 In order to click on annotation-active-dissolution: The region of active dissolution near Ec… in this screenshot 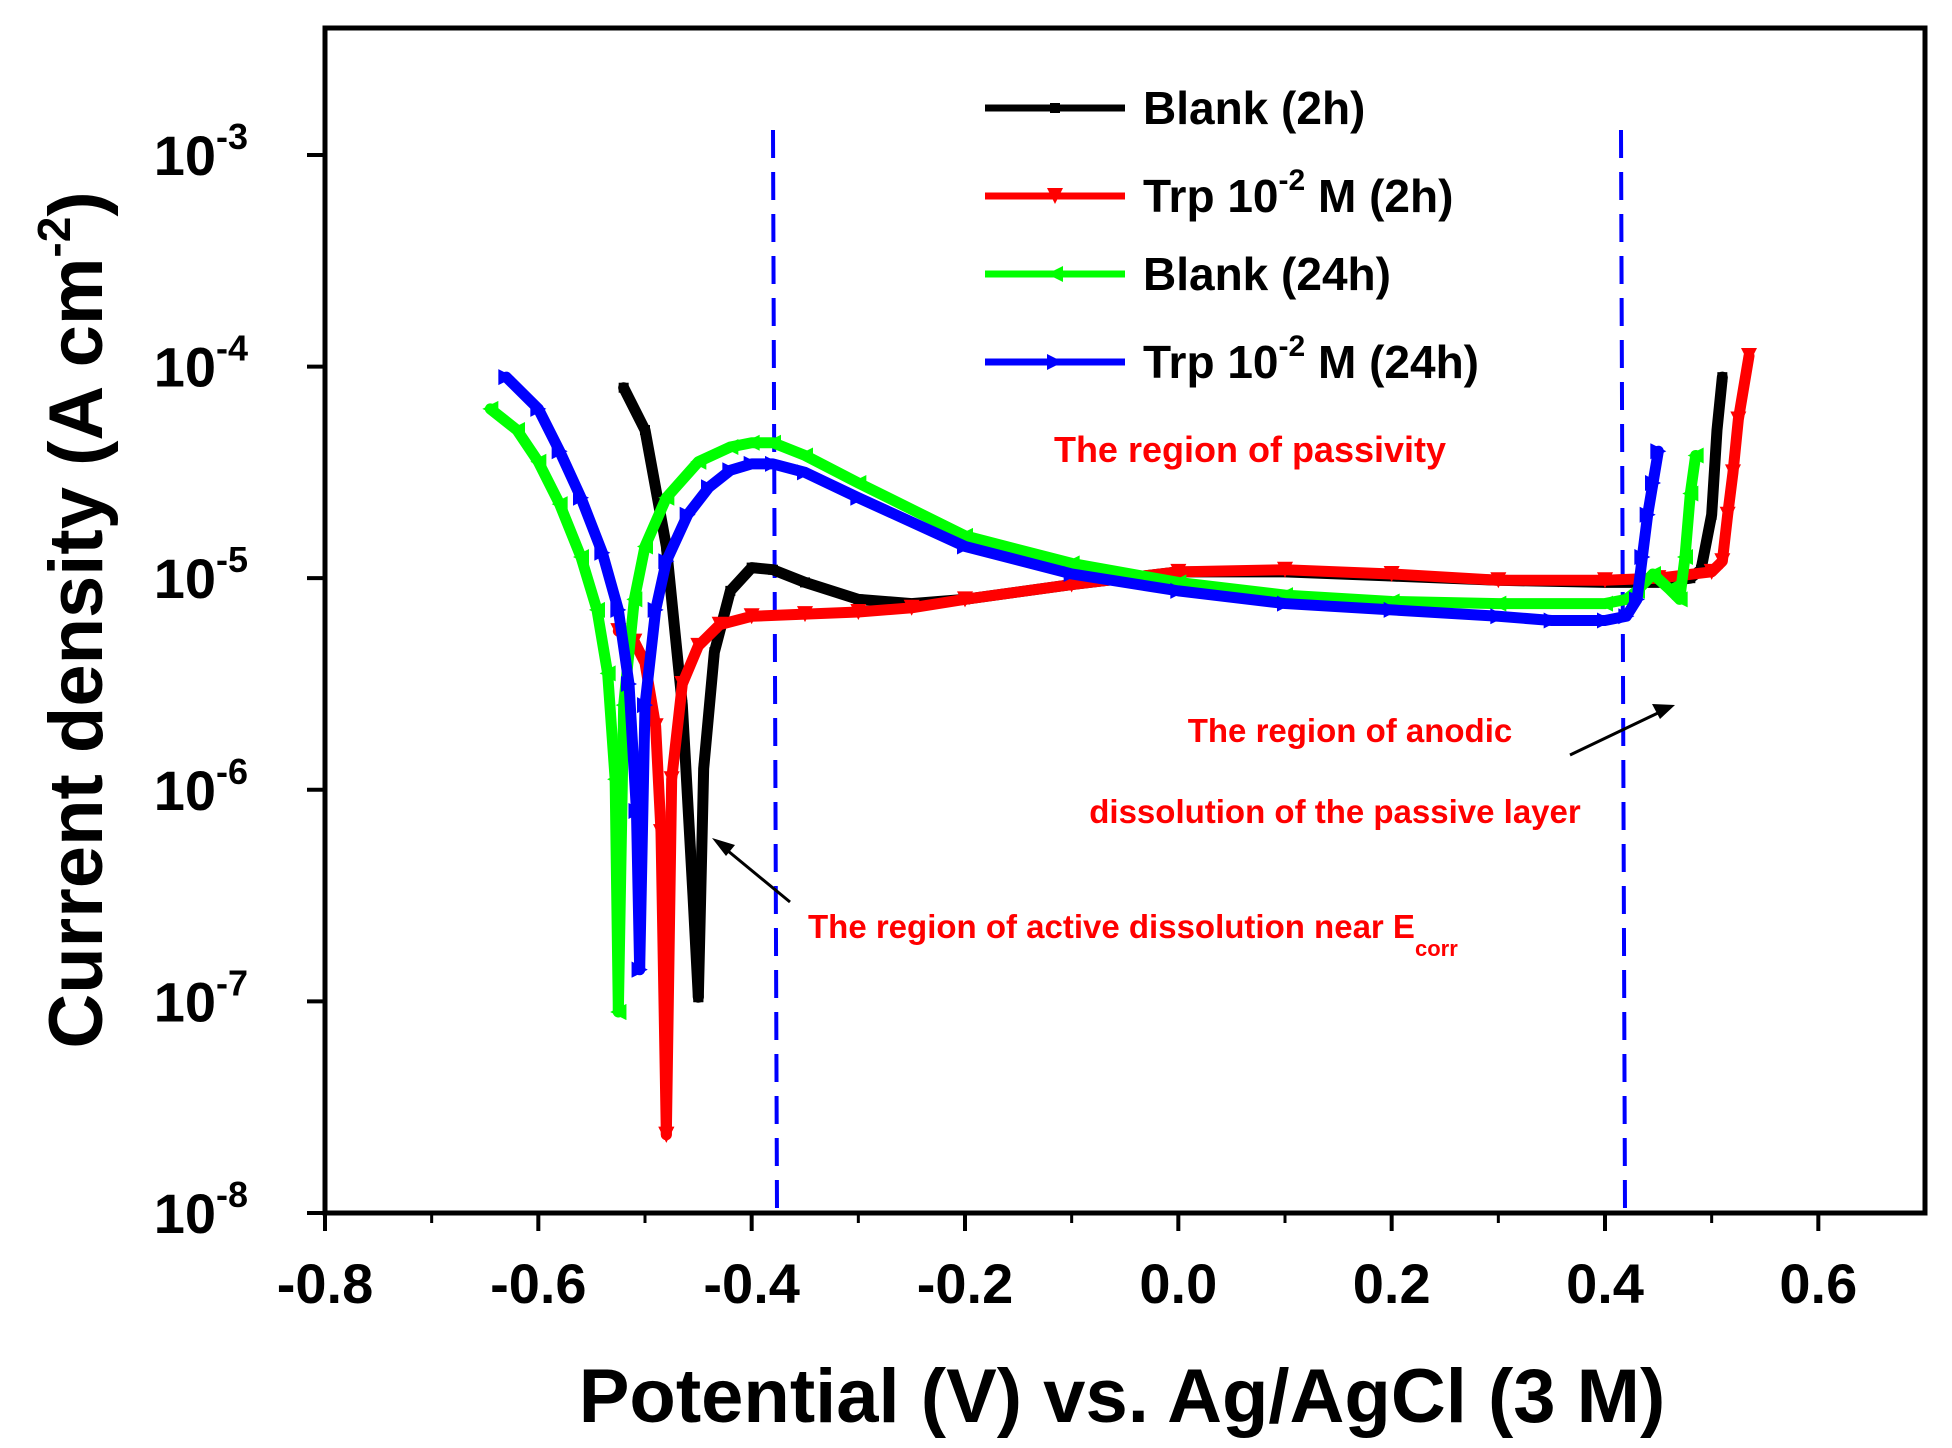, I will do `click(1133, 934)`.